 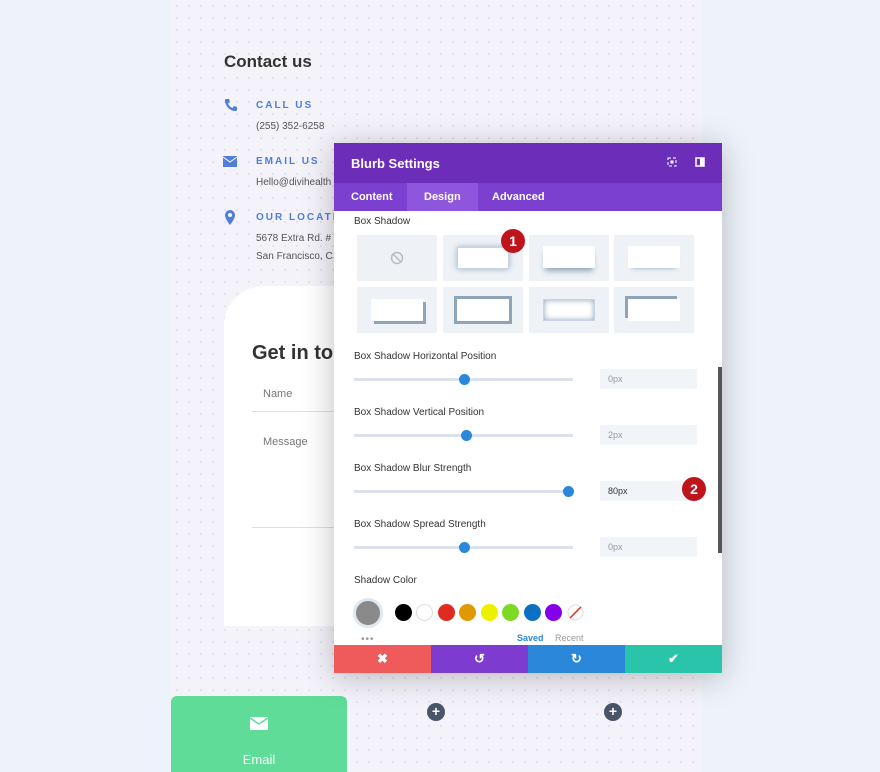 What do you see at coordinates (419, 412) in the screenshot?
I see `slider-label: Box Shadow Vertical Position` at bounding box center [419, 412].